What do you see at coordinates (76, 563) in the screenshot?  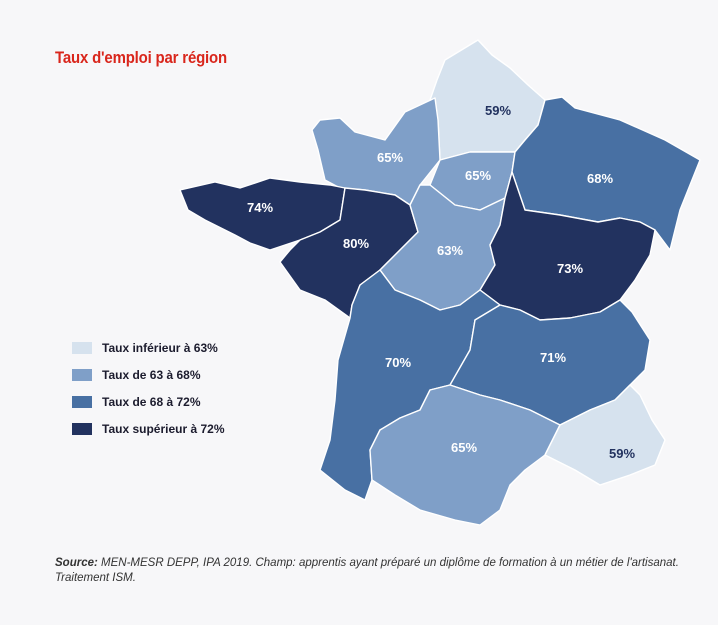 I see `source-label: Source:` at bounding box center [76, 563].